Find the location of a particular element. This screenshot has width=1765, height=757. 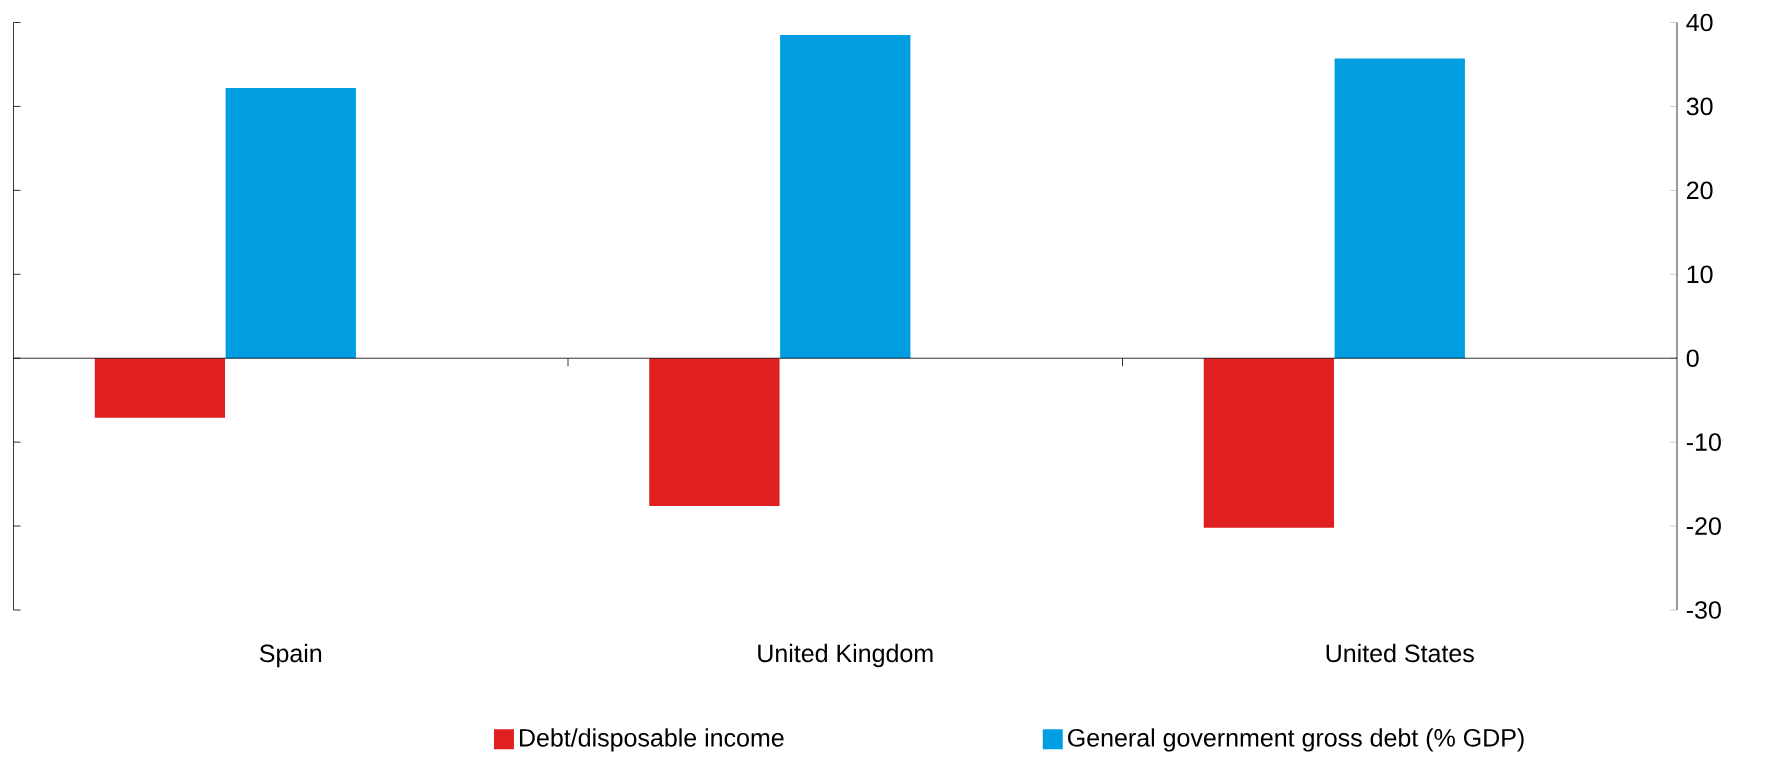

y-tick-label: -10 is located at coordinates (1703, 442).